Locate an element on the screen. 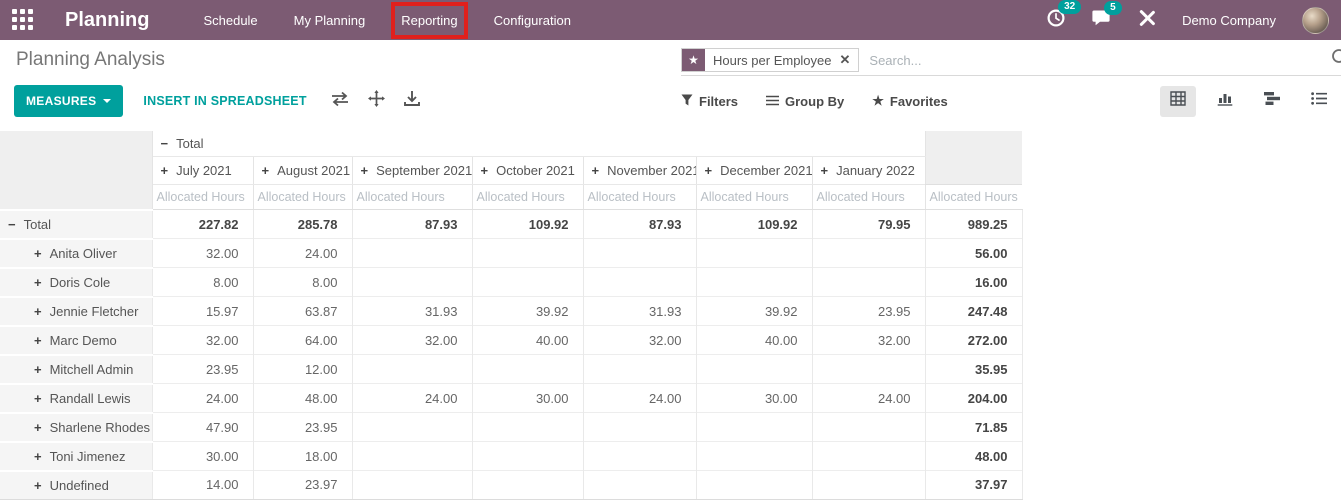 The height and width of the screenshot is (500, 1341). pivot-row: + Doris Cole 8.00 8.00 16.00 is located at coordinates (511, 281).